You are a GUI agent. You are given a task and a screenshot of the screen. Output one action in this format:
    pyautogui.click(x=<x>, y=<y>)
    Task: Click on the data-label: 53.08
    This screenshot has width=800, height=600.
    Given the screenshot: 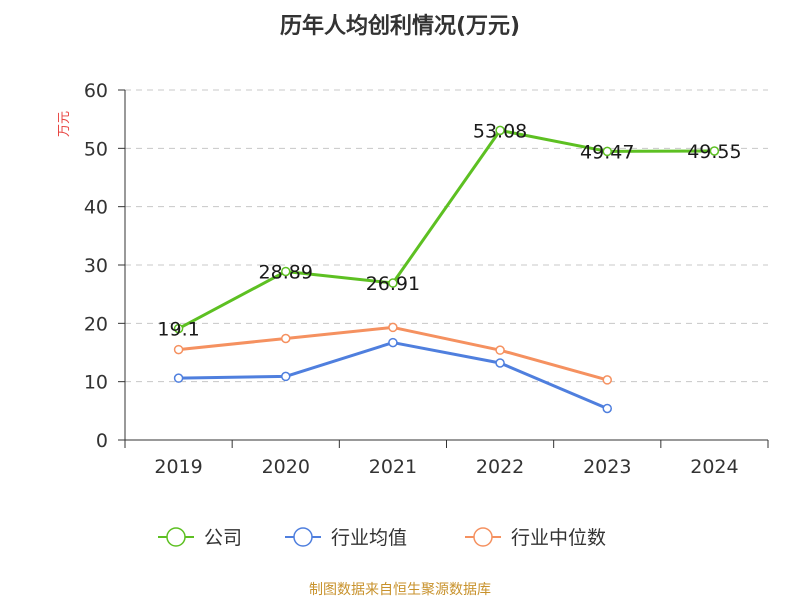 What is the action you would take?
    pyautogui.click(x=500, y=131)
    